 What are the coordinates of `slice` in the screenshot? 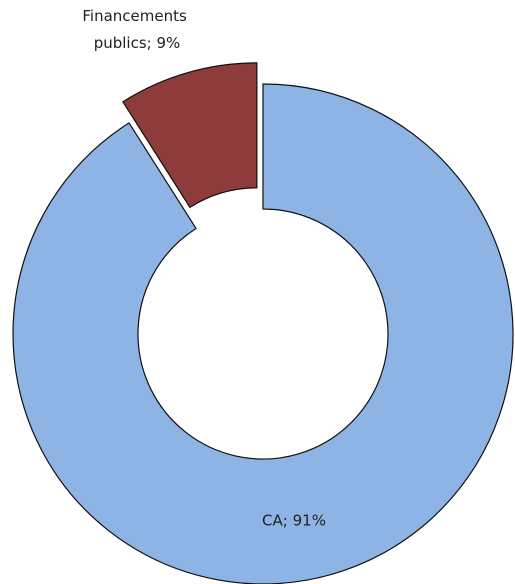 It's located at (190, 135).